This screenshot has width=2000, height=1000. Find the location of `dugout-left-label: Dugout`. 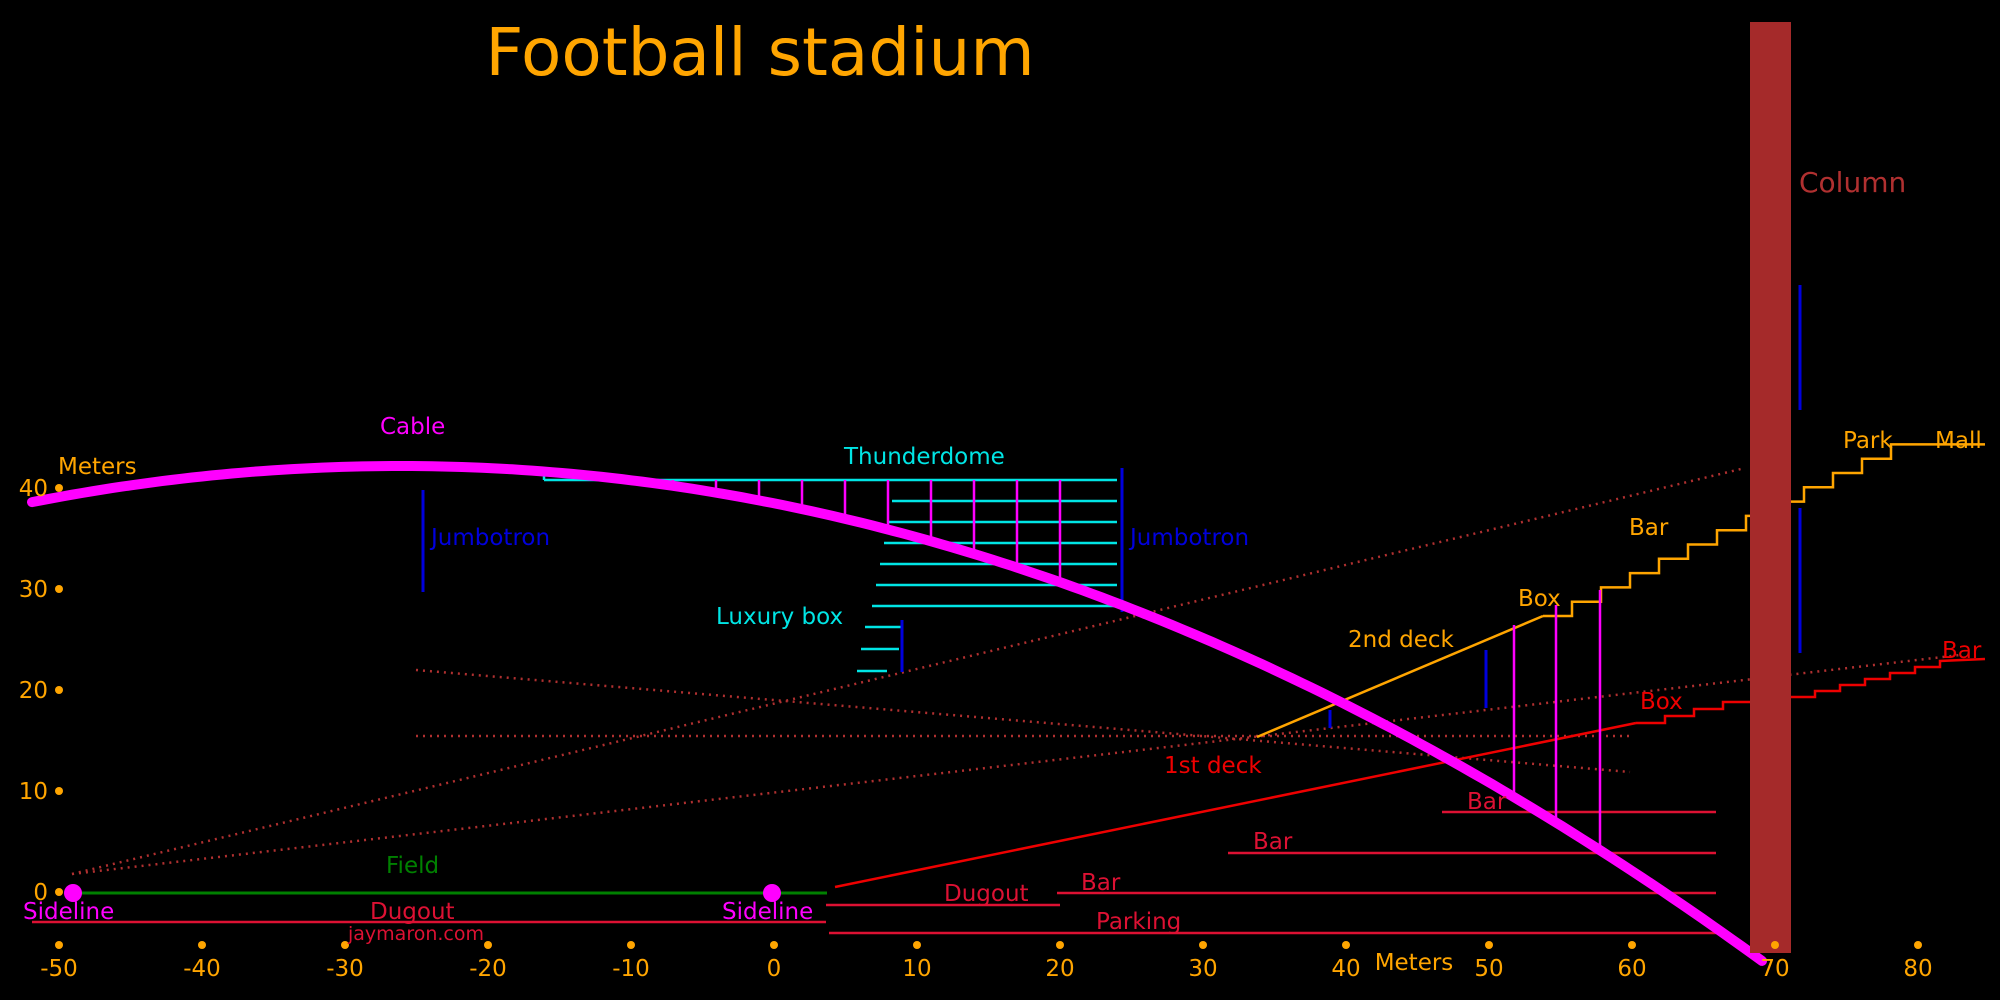

dugout-left-label: Dugout is located at coordinates (412, 912).